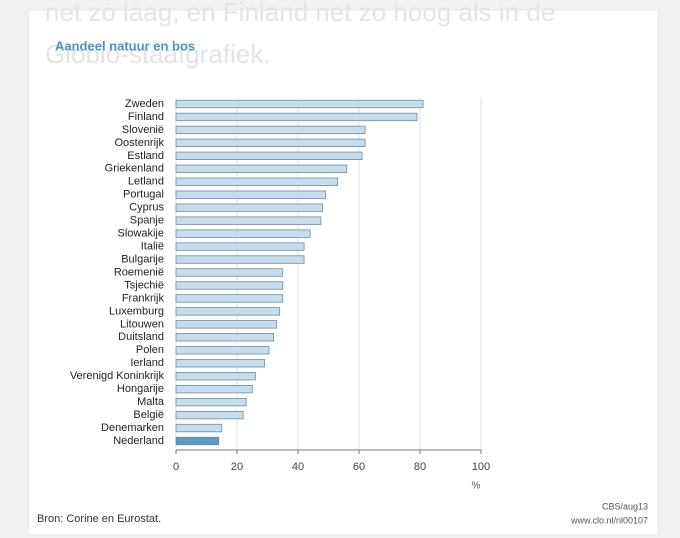 This screenshot has width=680, height=538. Describe the element at coordinates (139, 272) in the screenshot. I see `y-tick-label: Roemenië` at that location.